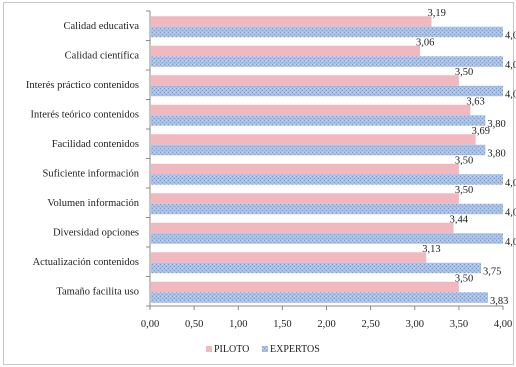  Describe the element at coordinates (194, 324) in the screenshot. I see `x-tick-label: 0,50` at that location.